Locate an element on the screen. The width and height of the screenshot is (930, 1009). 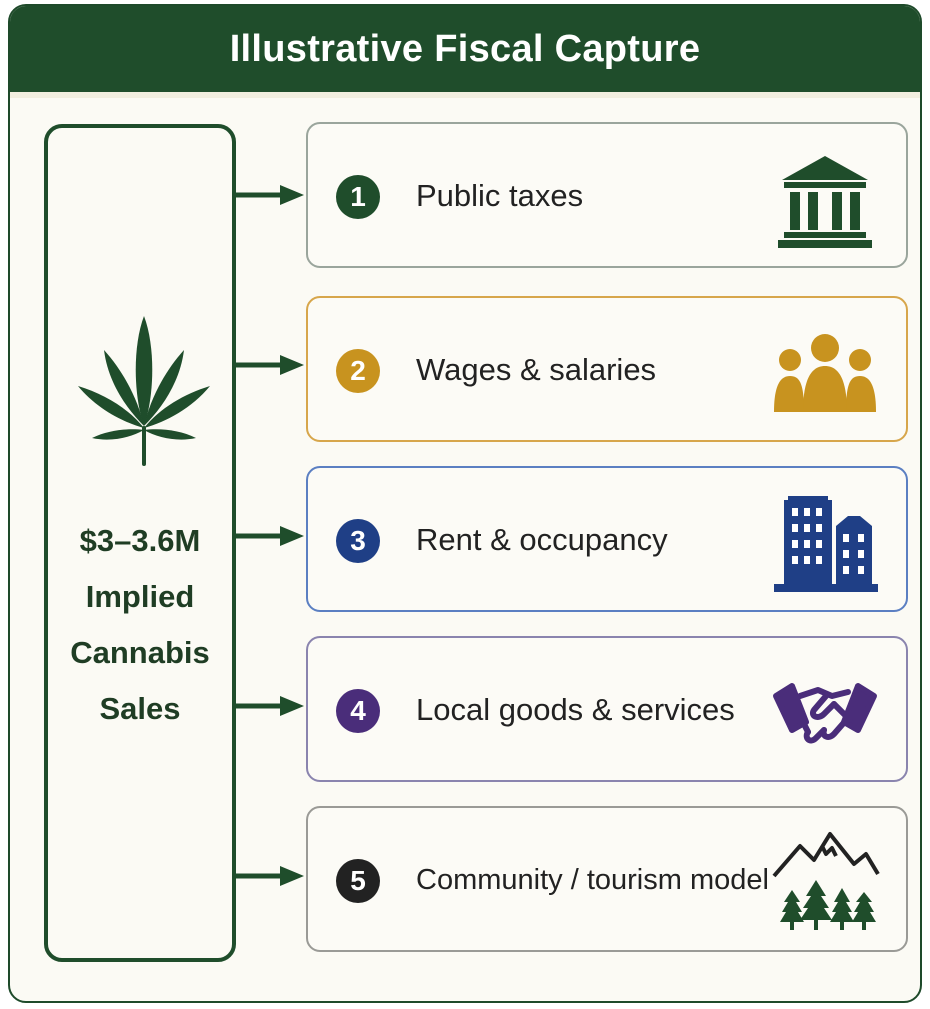
item-card-4: 4 Local goods & services is located at coordinates (607, 709).